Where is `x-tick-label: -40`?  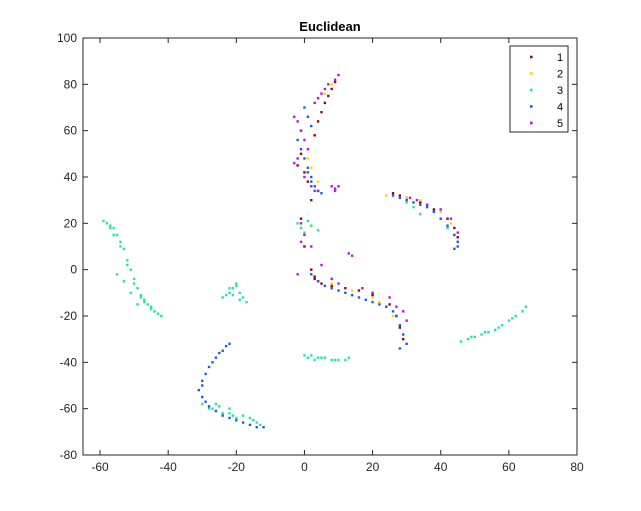 x-tick-label: -40 is located at coordinates (169, 467).